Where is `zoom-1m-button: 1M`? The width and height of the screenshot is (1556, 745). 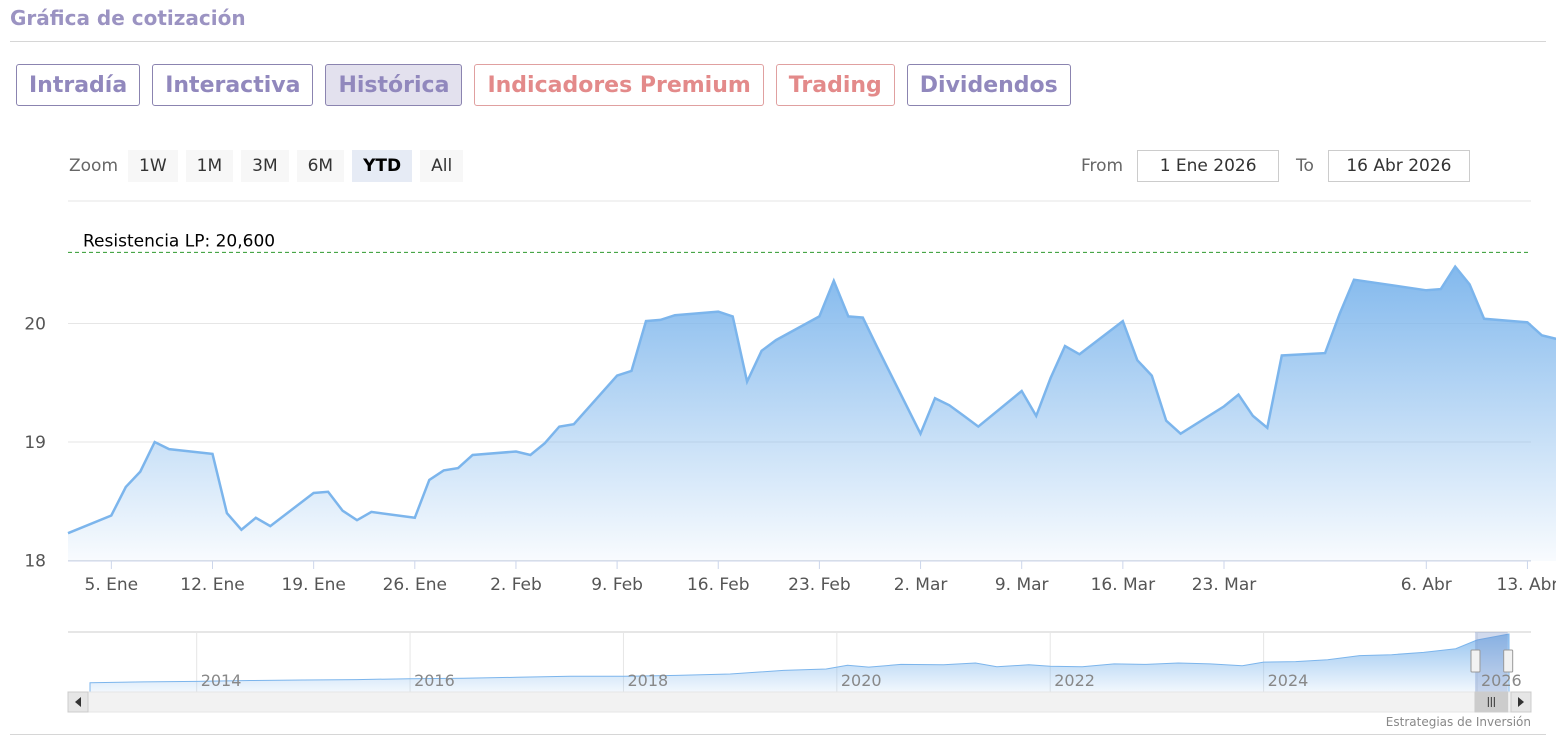 zoom-1m-button: 1M is located at coordinates (209, 166).